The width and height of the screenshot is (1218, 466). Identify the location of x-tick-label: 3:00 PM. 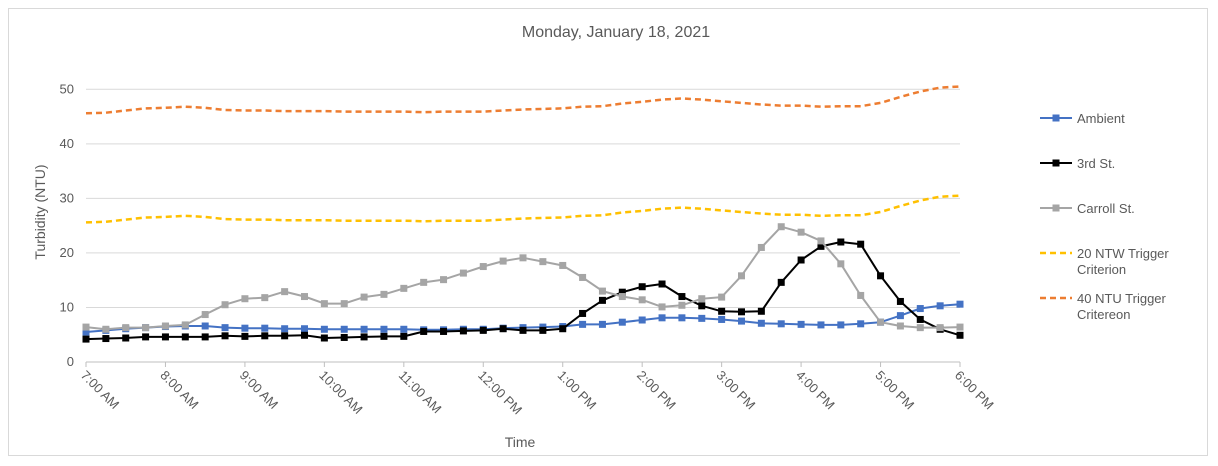
(736, 390).